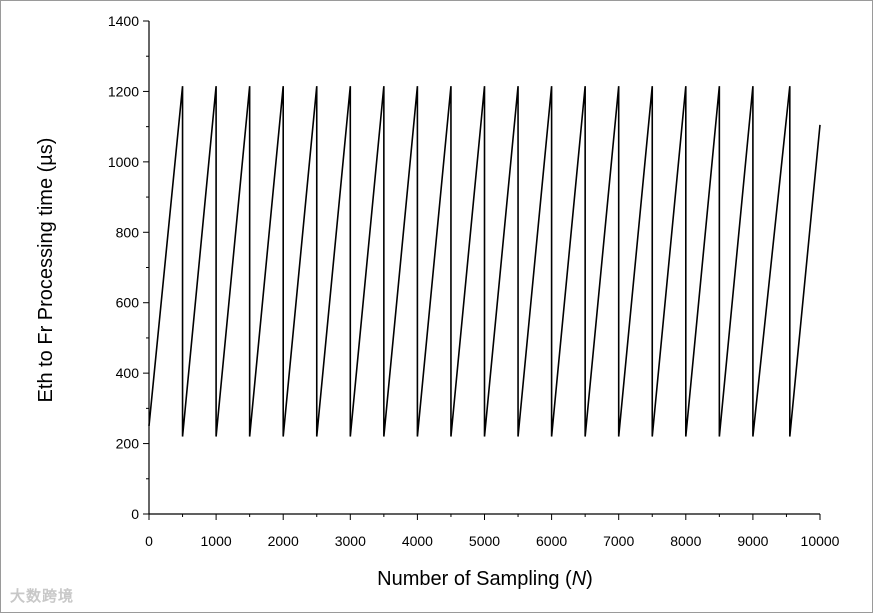 Image resolution: width=873 pixels, height=613 pixels. What do you see at coordinates (123, 162) in the screenshot?
I see `y-tick-label: 1000` at bounding box center [123, 162].